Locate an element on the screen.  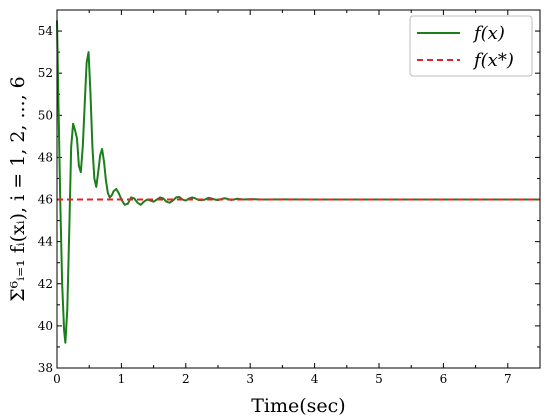
y-tick-label: 44 is located at coordinates (46, 242).